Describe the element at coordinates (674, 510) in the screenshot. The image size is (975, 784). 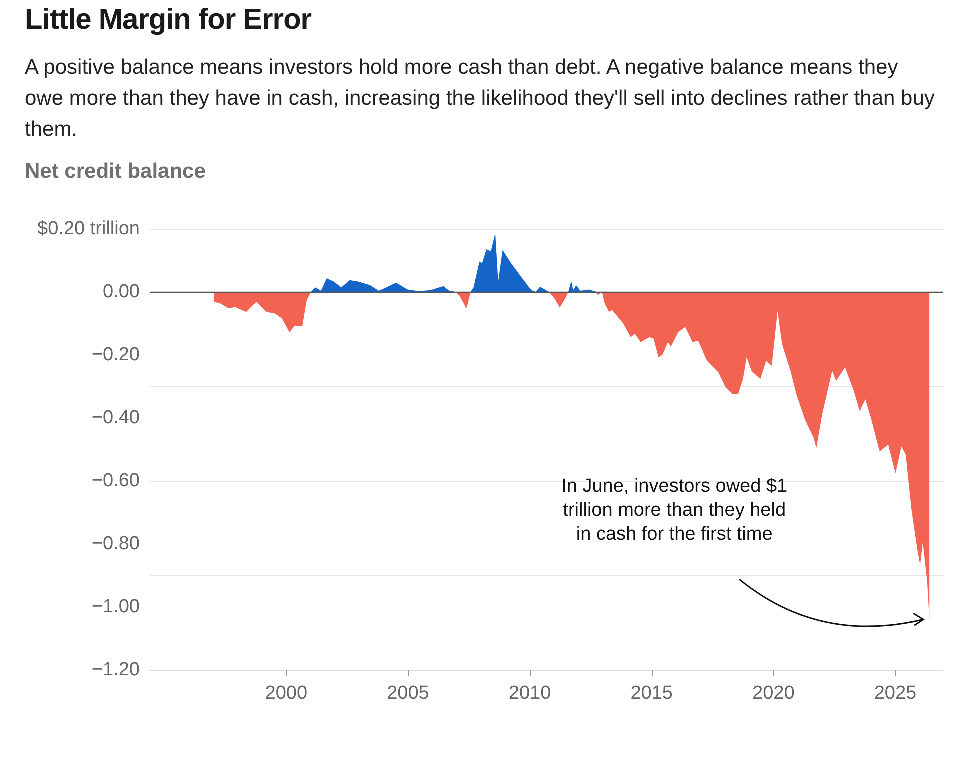
I see `annotation: In June, investors owed $1 trillion more than they held in cash for the first time` at that location.